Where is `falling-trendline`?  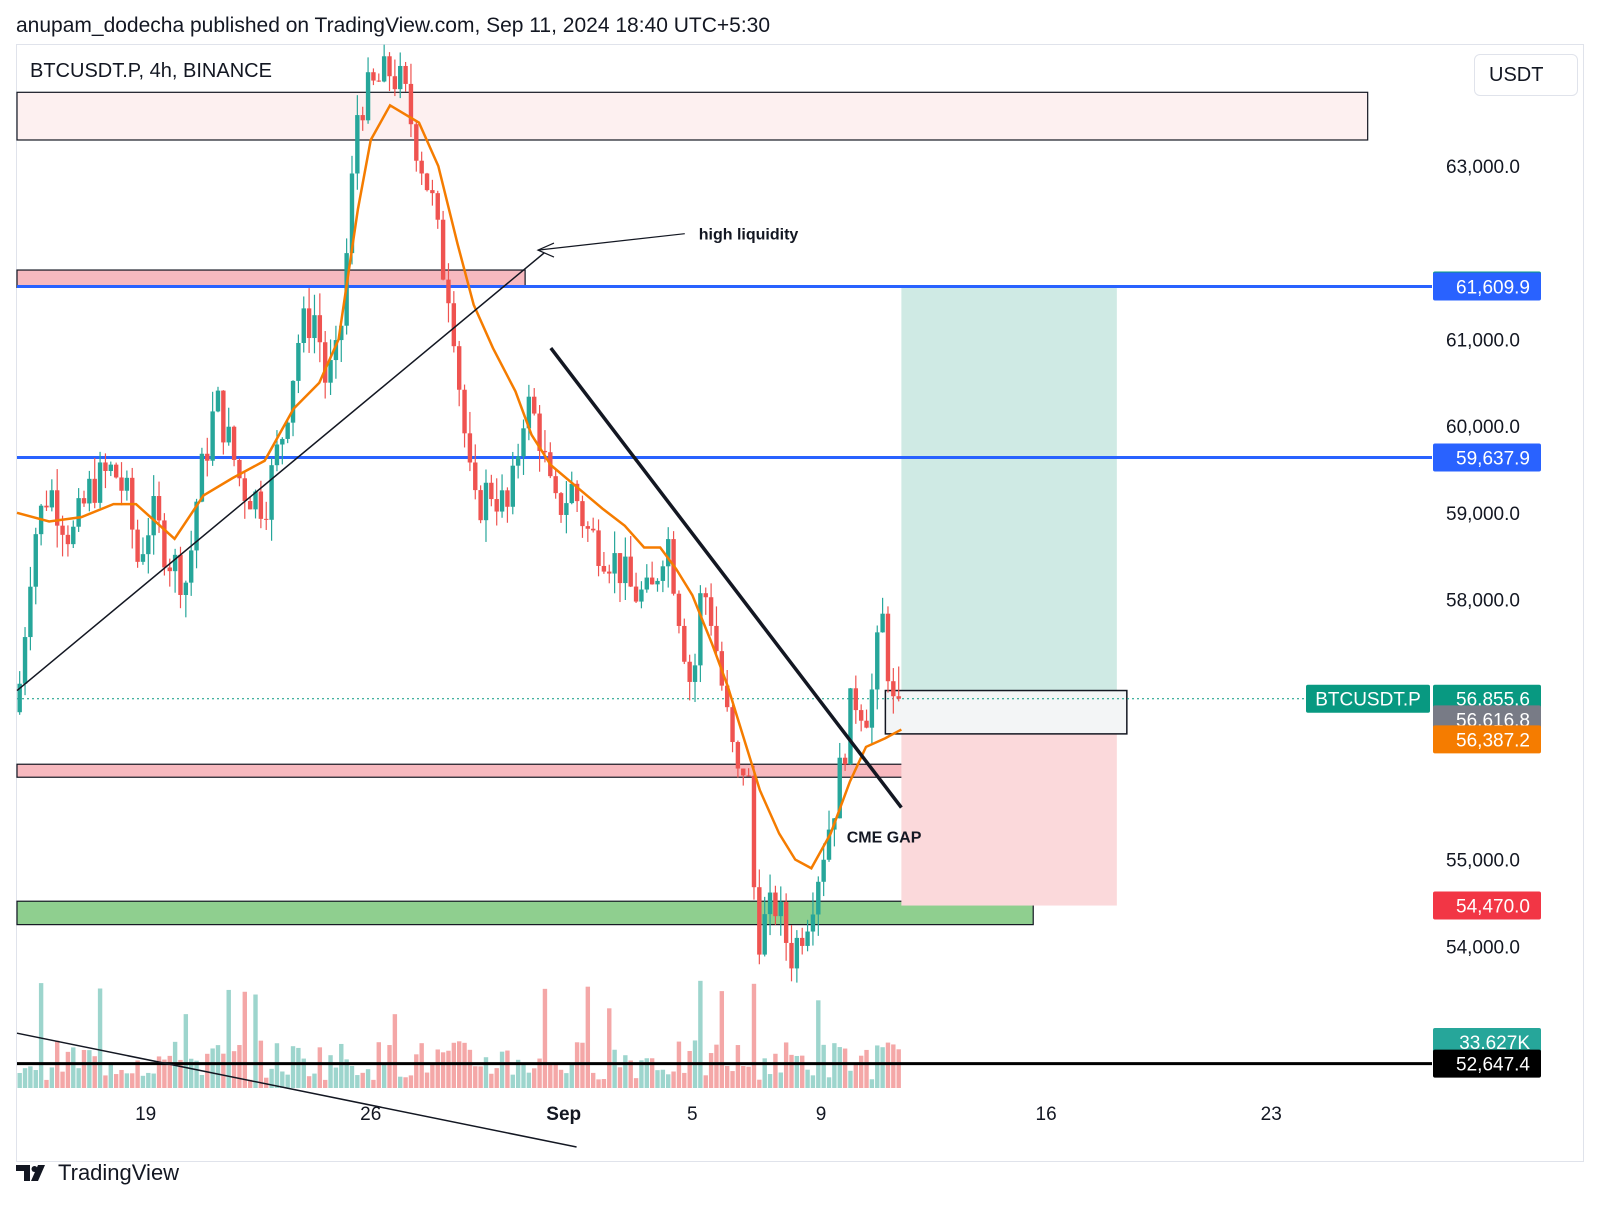
falling-trendline is located at coordinates (726, 578).